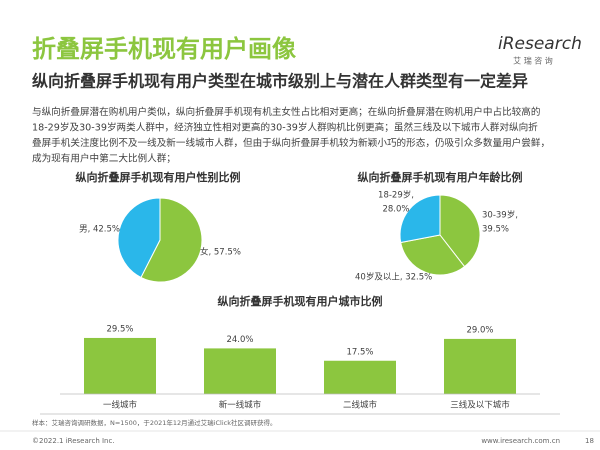 Image resolution: width=600 pixels, height=450 pixels. Describe the element at coordinates (73, 441) in the screenshot. I see `copyright: ©2022.1 iResearch Inc.` at that location.